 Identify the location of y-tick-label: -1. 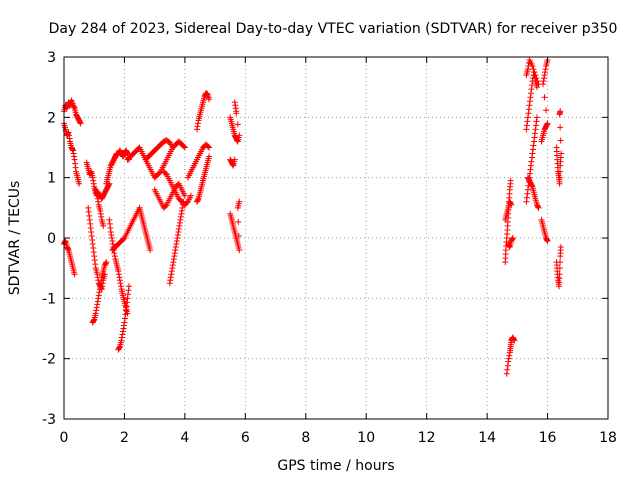
(49, 299).